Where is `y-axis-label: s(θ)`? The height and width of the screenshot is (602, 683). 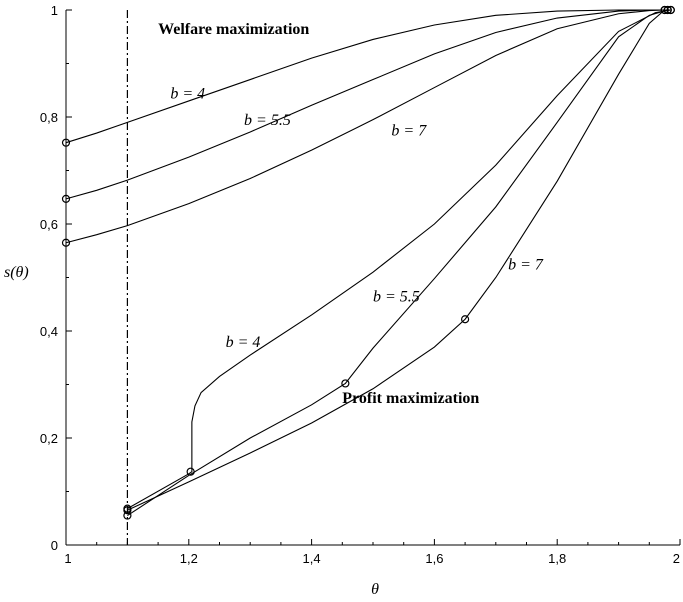
y-axis-label: s(θ) is located at coordinates (16, 272).